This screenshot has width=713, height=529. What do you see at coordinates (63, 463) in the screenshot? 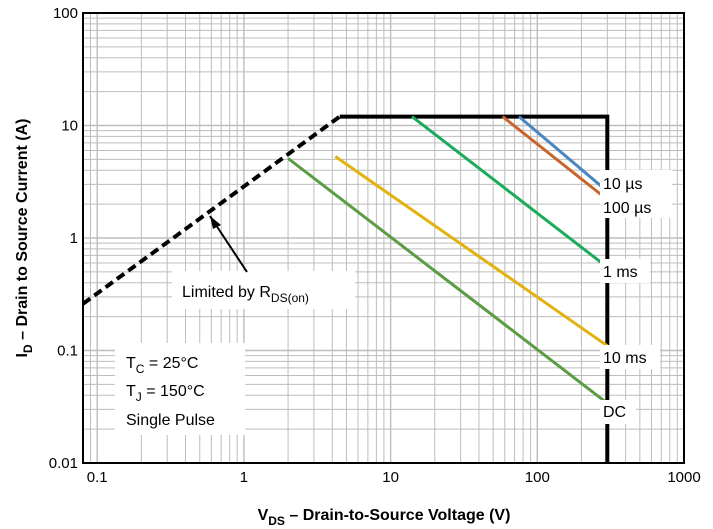
I see `y-tick-label: 0.01` at bounding box center [63, 463].